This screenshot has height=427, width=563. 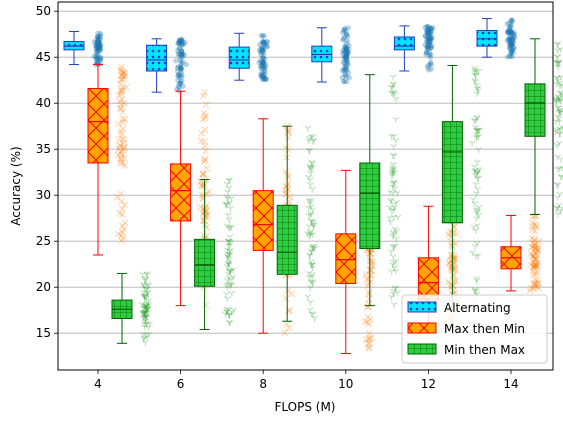 What do you see at coordinates (305, 407) in the screenshot?
I see `x-axis-label: FLOPS (M)` at bounding box center [305, 407].